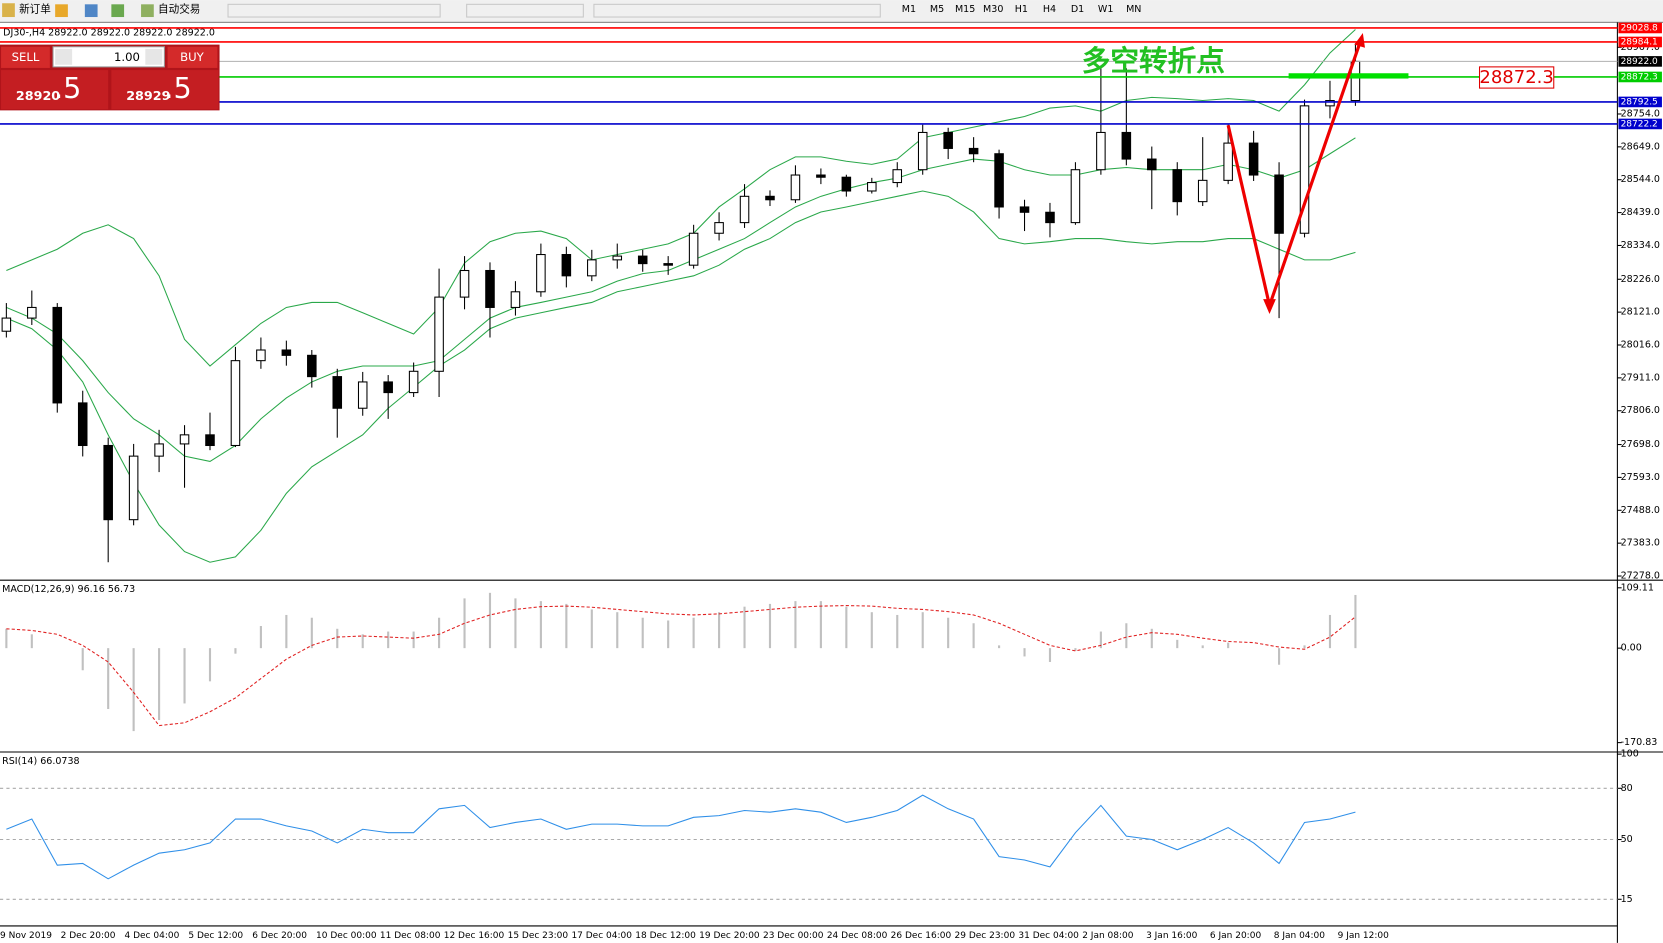 This screenshot has width=1663, height=943. Describe the element at coordinates (179, 9) in the screenshot. I see `auto-trading-button: 自动交易` at that location.